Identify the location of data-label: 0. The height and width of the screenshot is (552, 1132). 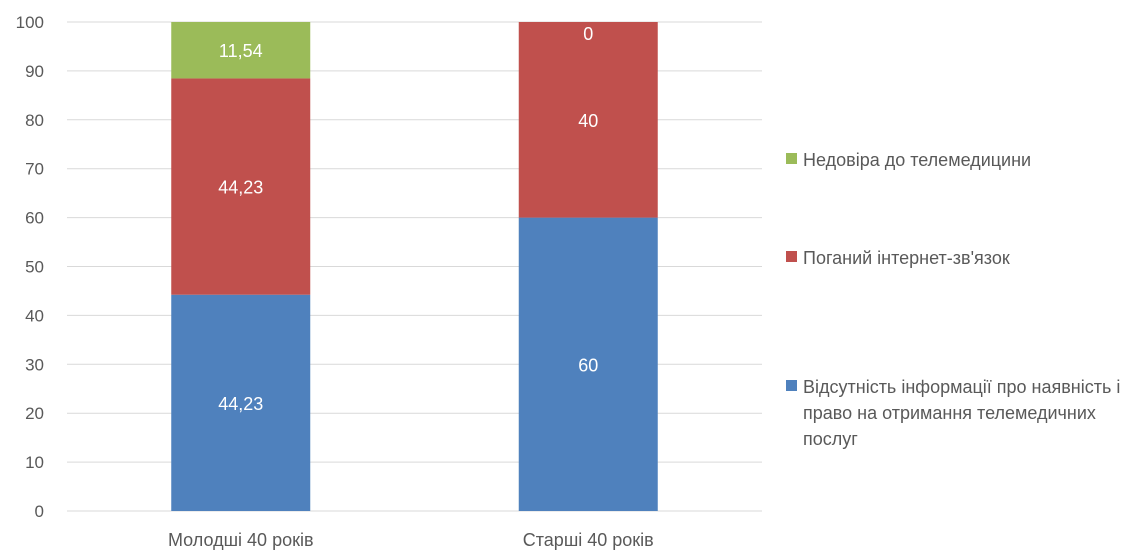
(588, 34).